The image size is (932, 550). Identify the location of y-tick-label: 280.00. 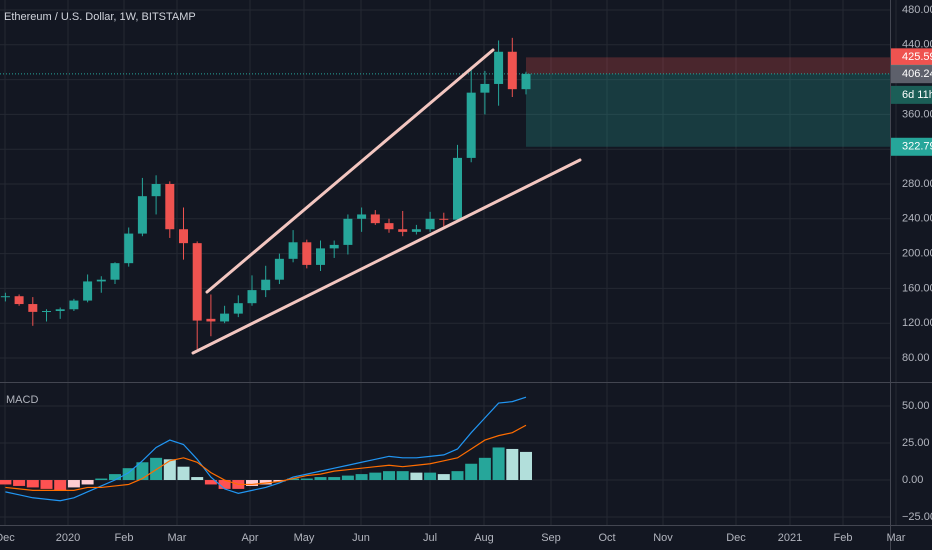
(917, 184).